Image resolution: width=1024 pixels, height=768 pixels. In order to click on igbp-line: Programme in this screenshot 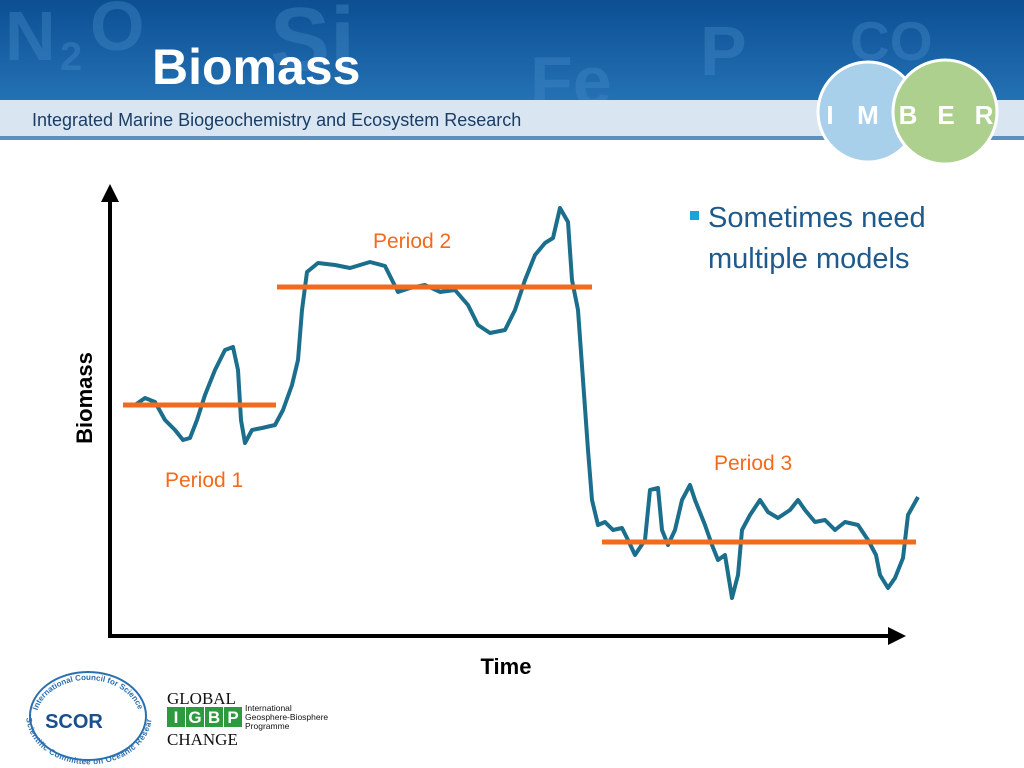, I will do `click(267, 726)`.